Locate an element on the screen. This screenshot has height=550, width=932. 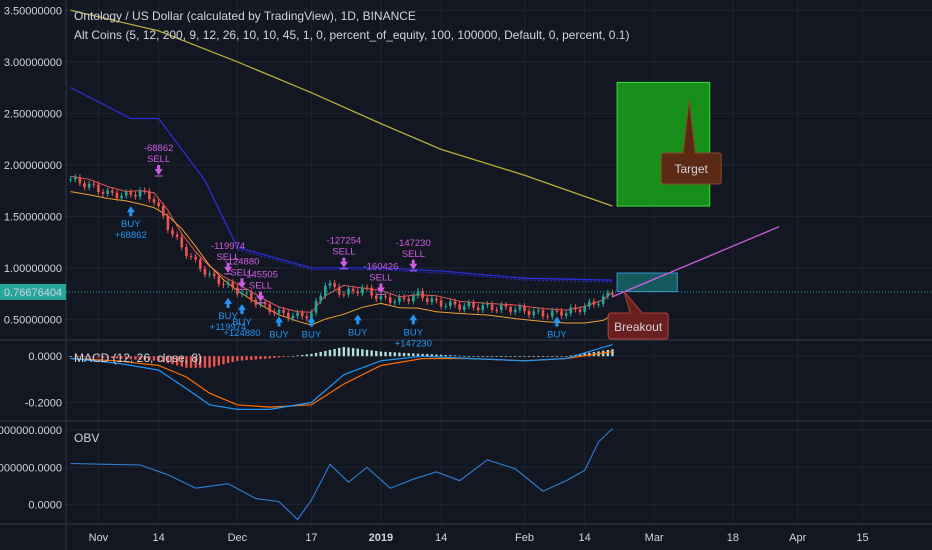
macd-histogram is located at coordinates (341, 357).